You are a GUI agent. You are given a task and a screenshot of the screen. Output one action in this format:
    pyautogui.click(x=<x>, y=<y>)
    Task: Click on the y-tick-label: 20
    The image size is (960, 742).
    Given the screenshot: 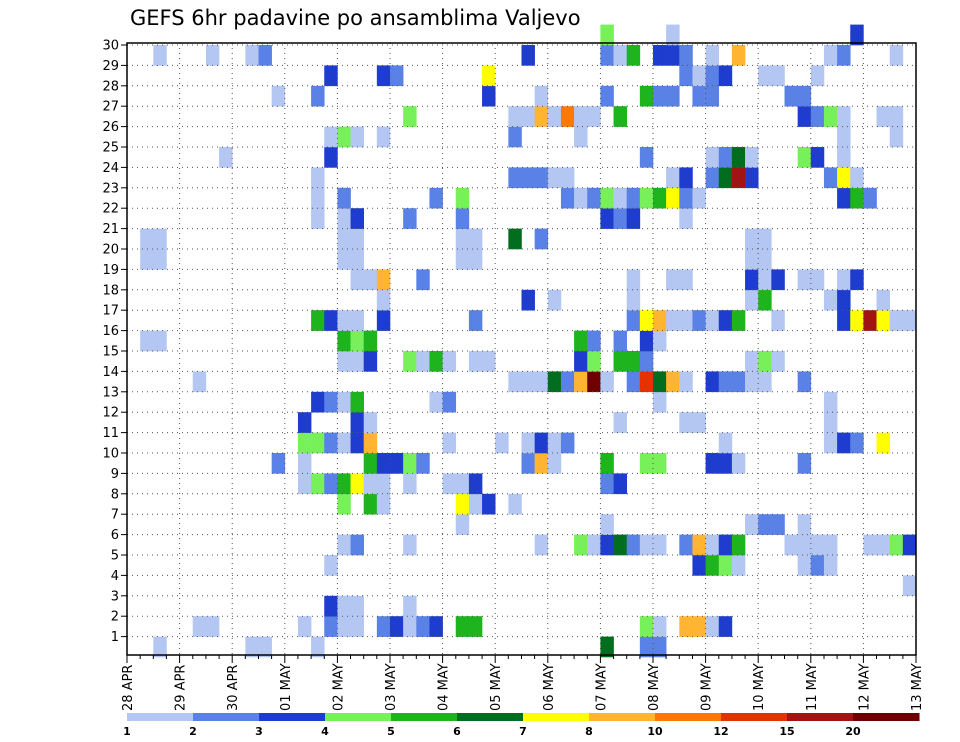 What is the action you would take?
    pyautogui.click(x=110, y=250)
    